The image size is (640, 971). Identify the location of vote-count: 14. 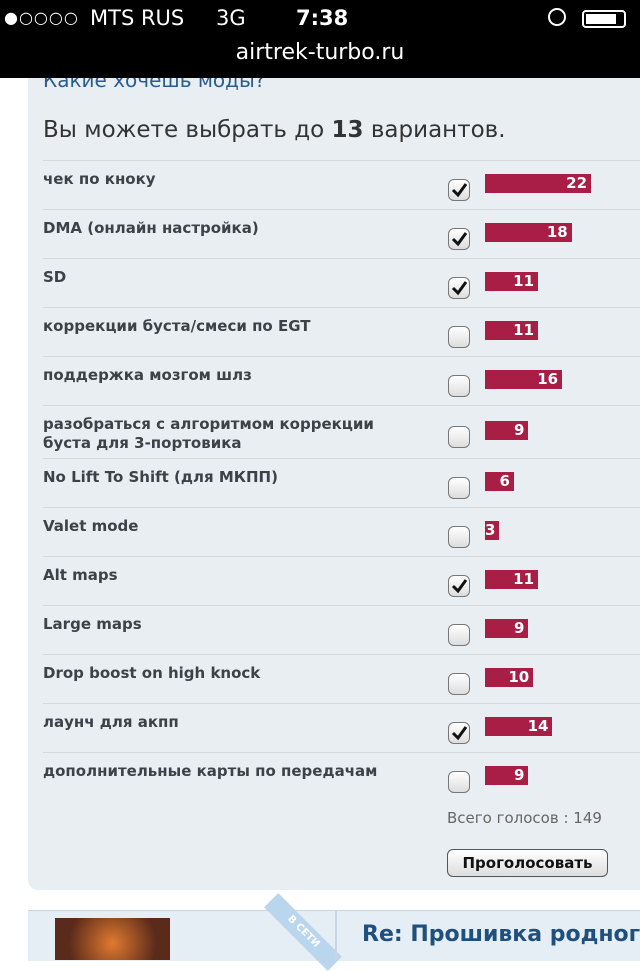
(538, 725).